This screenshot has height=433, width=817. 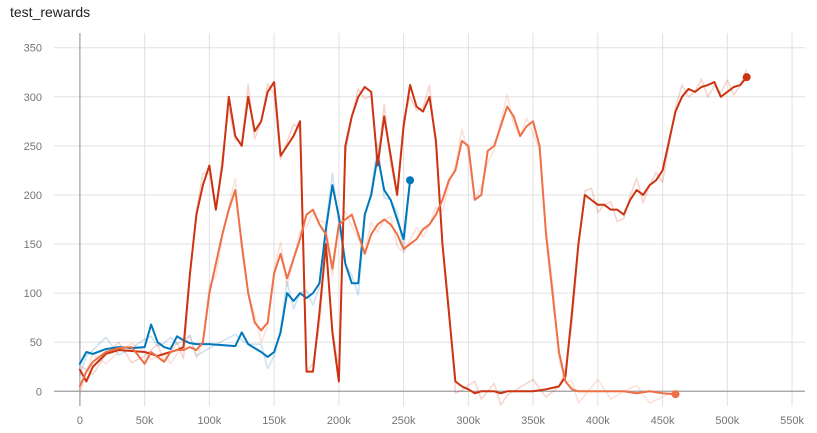 What do you see at coordinates (33, 245) in the screenshot?
I see `y-tick-label: 150` at bounding box center [33, 245].